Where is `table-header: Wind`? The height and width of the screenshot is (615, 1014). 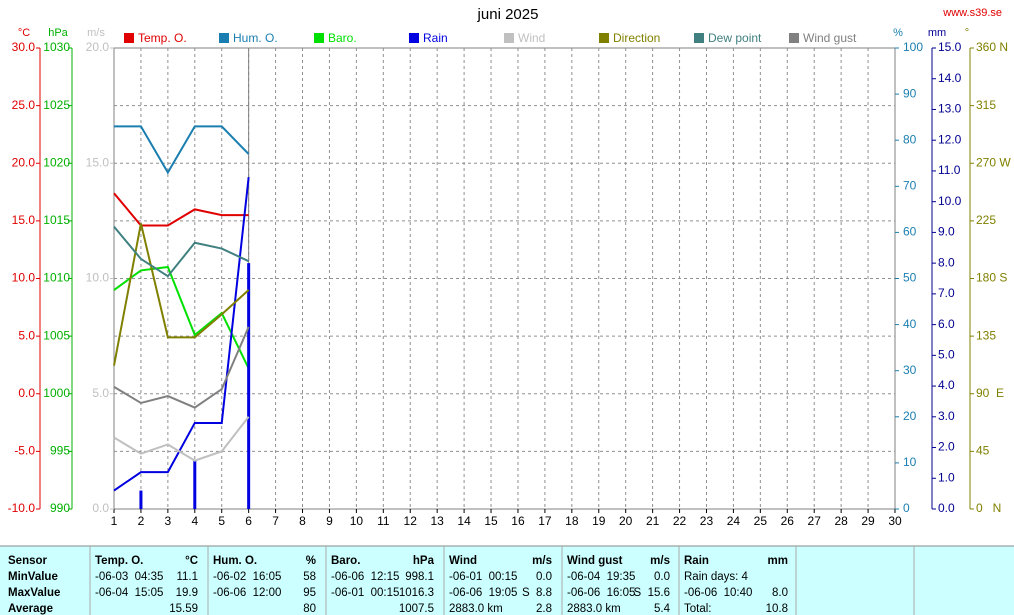
table-header: Wind is located at coordinates (463, 561).